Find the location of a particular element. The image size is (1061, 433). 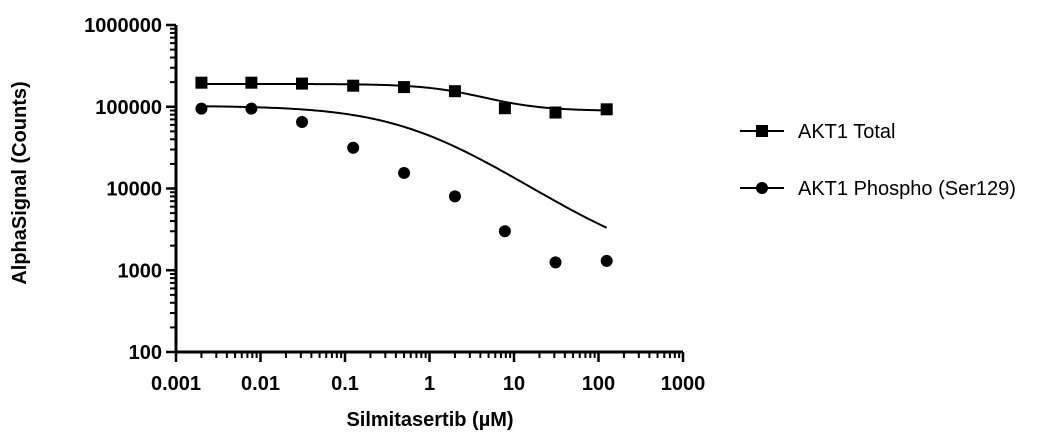

fit-curves is located at coordinates (404, 155).